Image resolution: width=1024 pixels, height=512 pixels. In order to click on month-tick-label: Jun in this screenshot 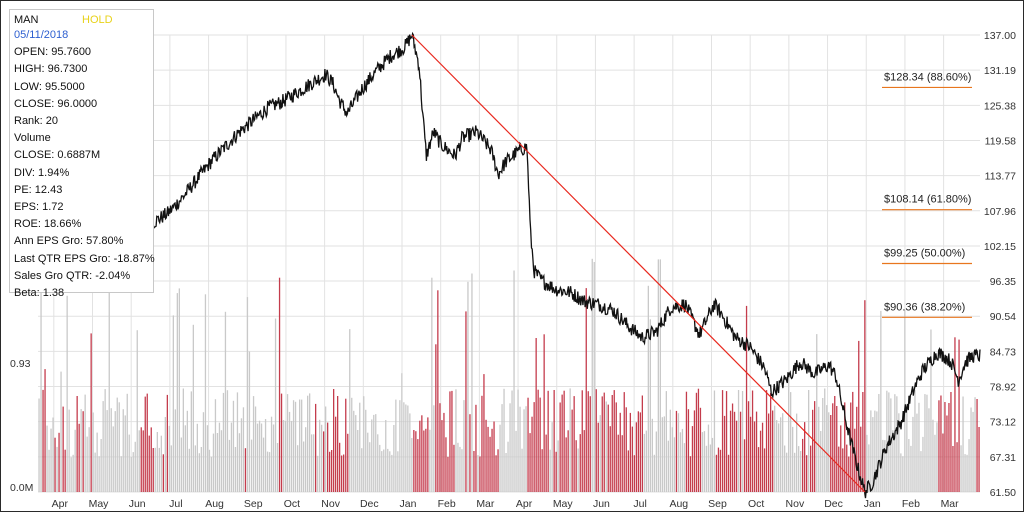, I will do `click(137, 504)`.